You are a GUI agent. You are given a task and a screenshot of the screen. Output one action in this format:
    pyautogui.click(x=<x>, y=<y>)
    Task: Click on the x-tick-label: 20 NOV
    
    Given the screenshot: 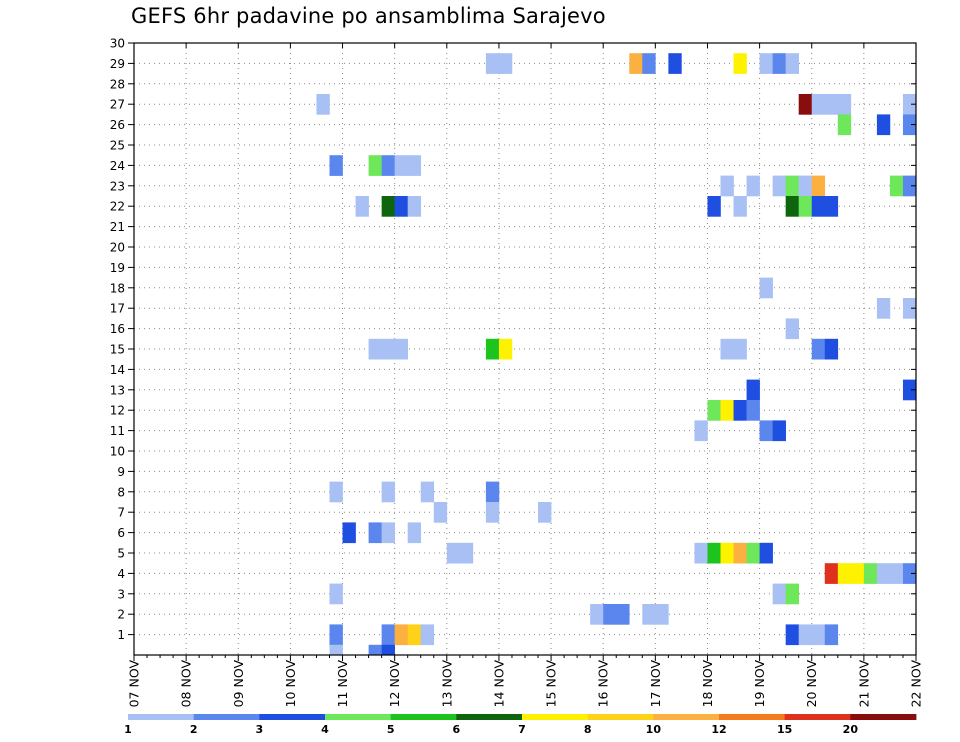 What is the action you would take?
    pyautogui.click(x=811, y=684)
    